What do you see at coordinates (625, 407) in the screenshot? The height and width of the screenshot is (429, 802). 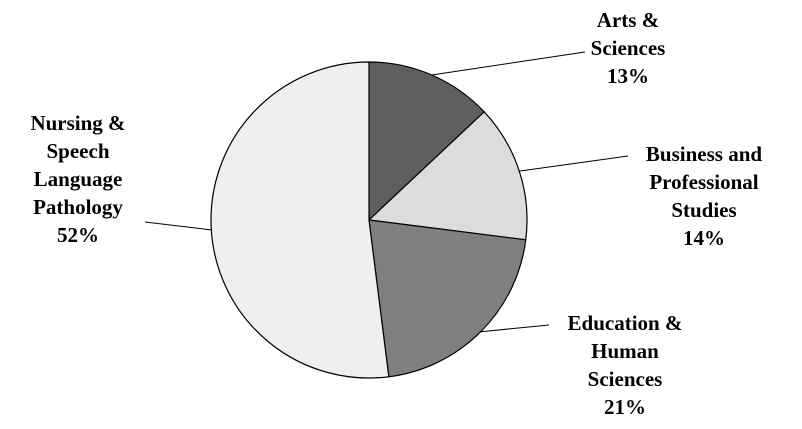 I see `slice-value-label: 21%` at bounding box center [625, 407].